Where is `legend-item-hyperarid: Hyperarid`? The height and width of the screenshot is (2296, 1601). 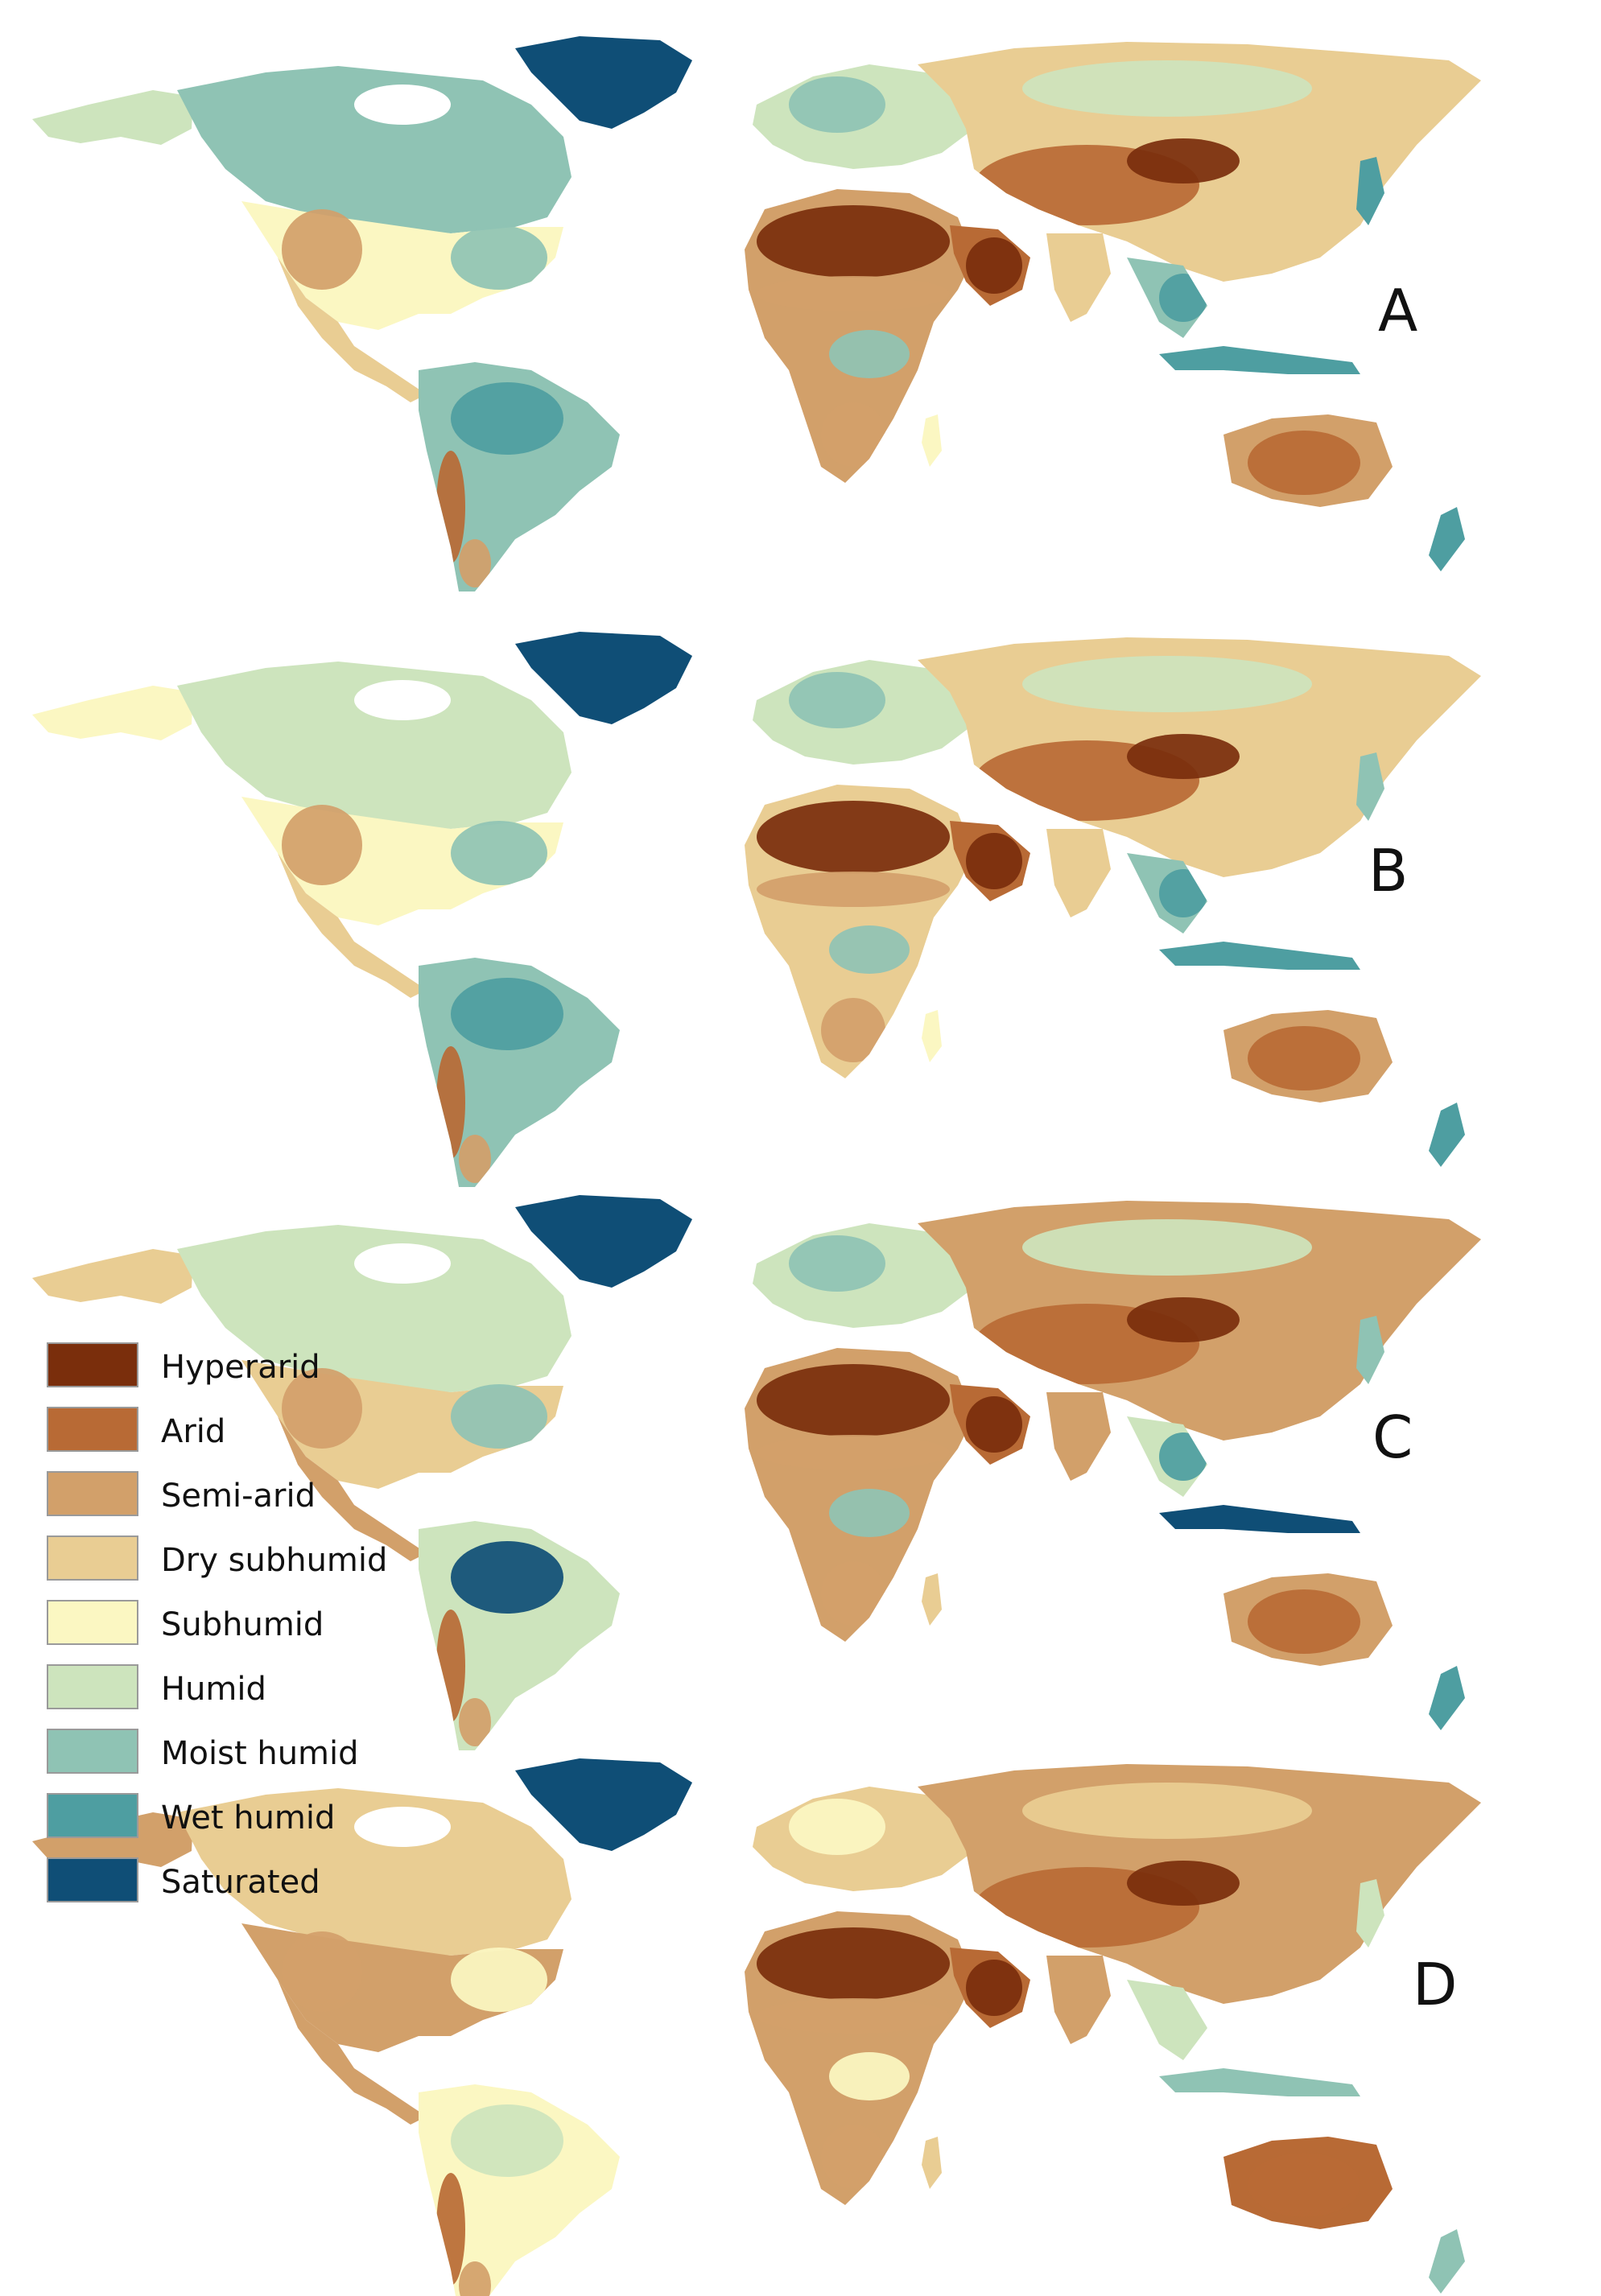 legend-item-hyperarid: Hyperarid is located at coordinates (240, 1365).